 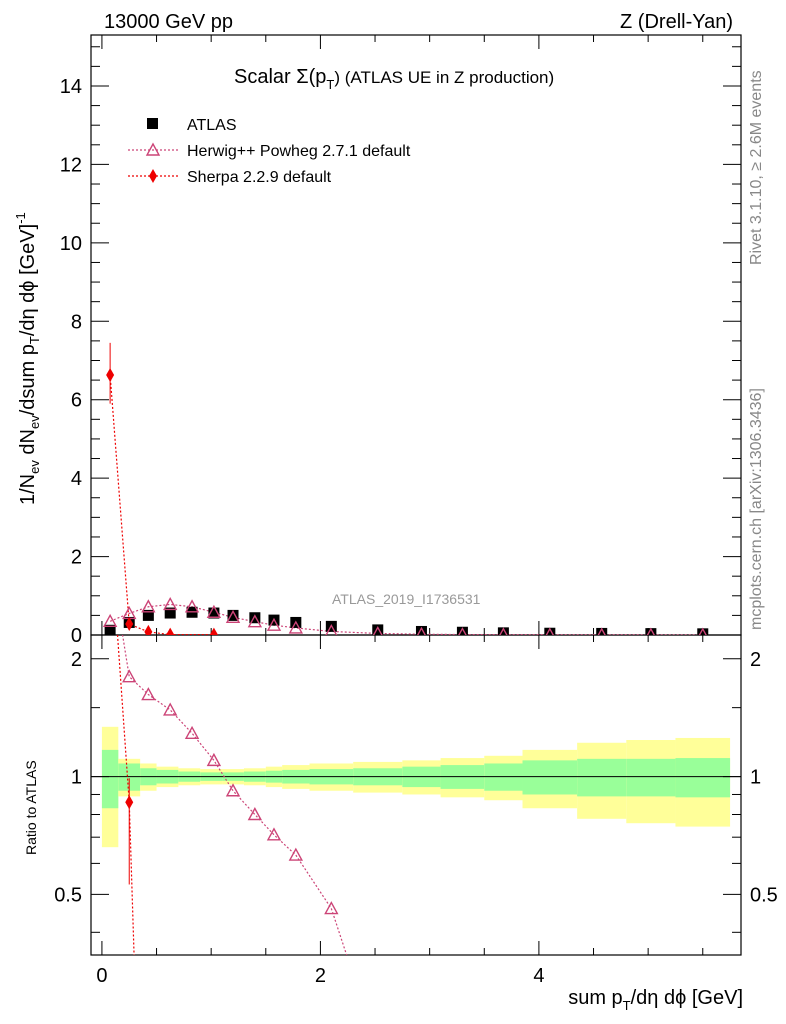 What do you see at coordinates (76, 778) in the screenshot?
I see `ratio-tick-label-left: 1` at bounding box center [76, 778].